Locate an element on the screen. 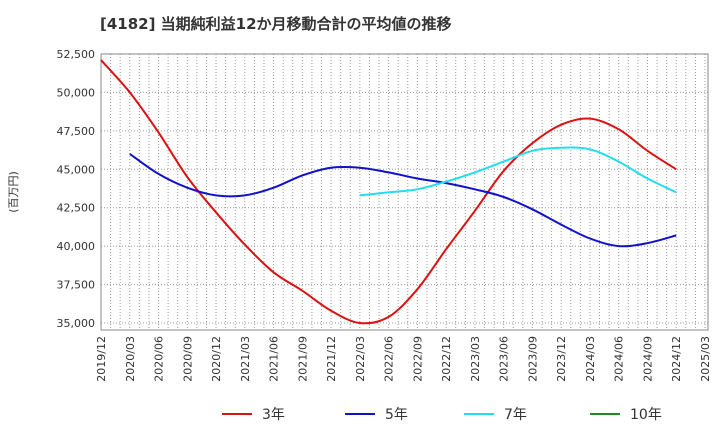  x-tick-label: 2021/06 is located at coordinates (274, 359).